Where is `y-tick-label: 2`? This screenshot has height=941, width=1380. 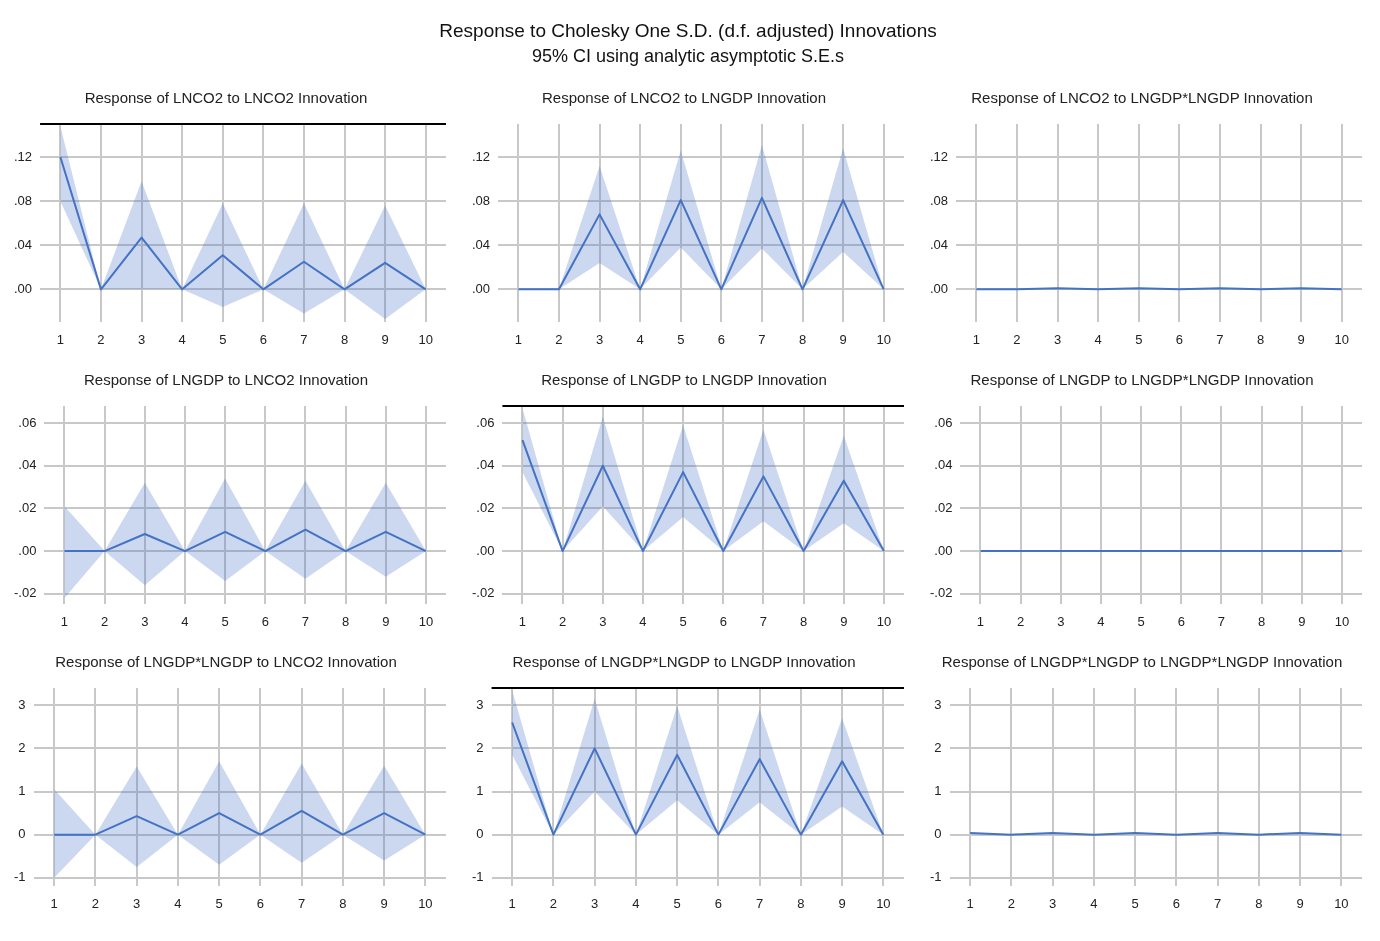
y-tick-label: 2 is located at coordinates (480, 747).